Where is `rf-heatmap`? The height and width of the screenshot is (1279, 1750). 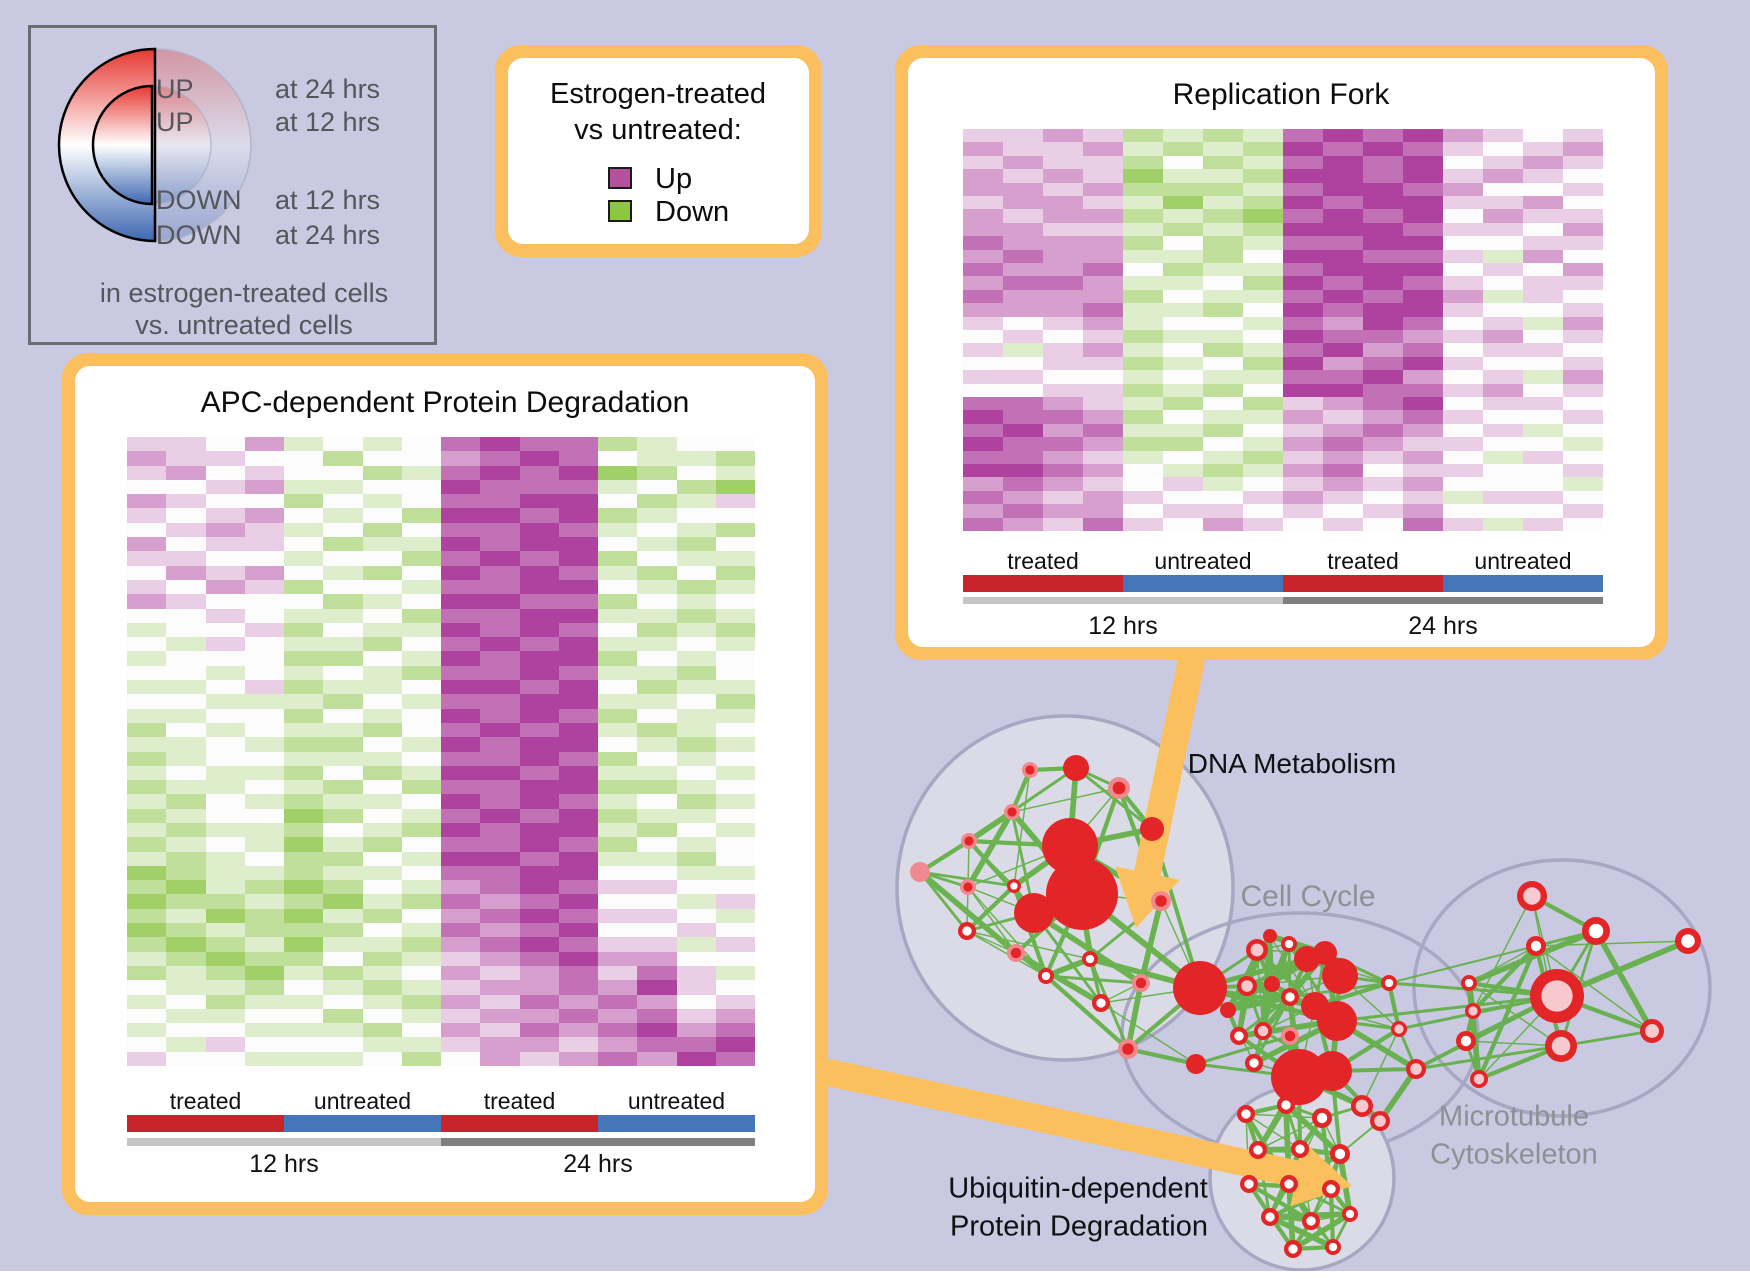 rf-heatmap is located at coordinates (1283, 330).